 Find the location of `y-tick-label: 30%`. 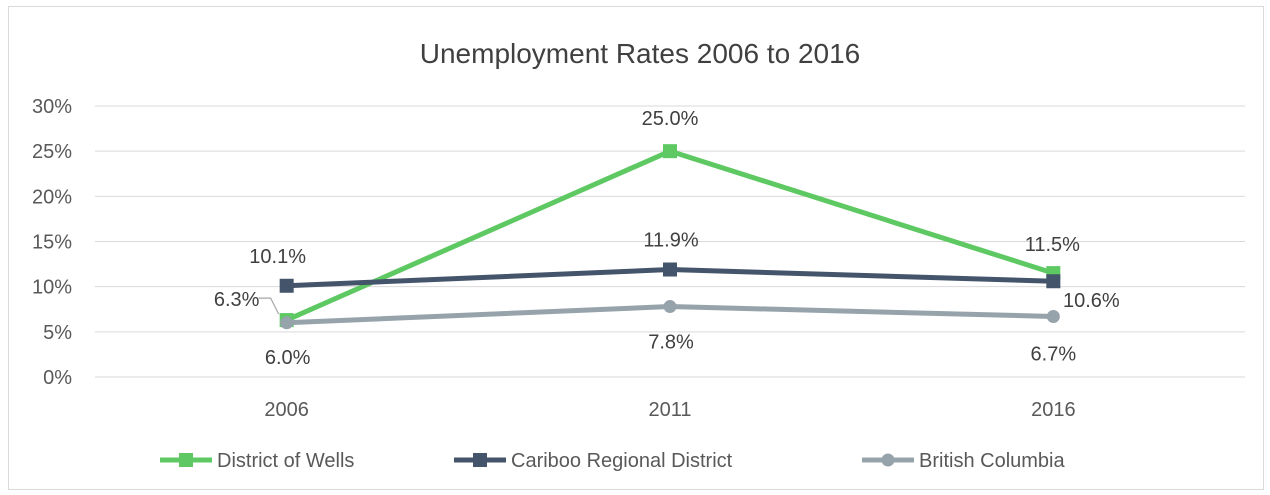

y-tick-label: 30% is located at coordinates (52, 107).